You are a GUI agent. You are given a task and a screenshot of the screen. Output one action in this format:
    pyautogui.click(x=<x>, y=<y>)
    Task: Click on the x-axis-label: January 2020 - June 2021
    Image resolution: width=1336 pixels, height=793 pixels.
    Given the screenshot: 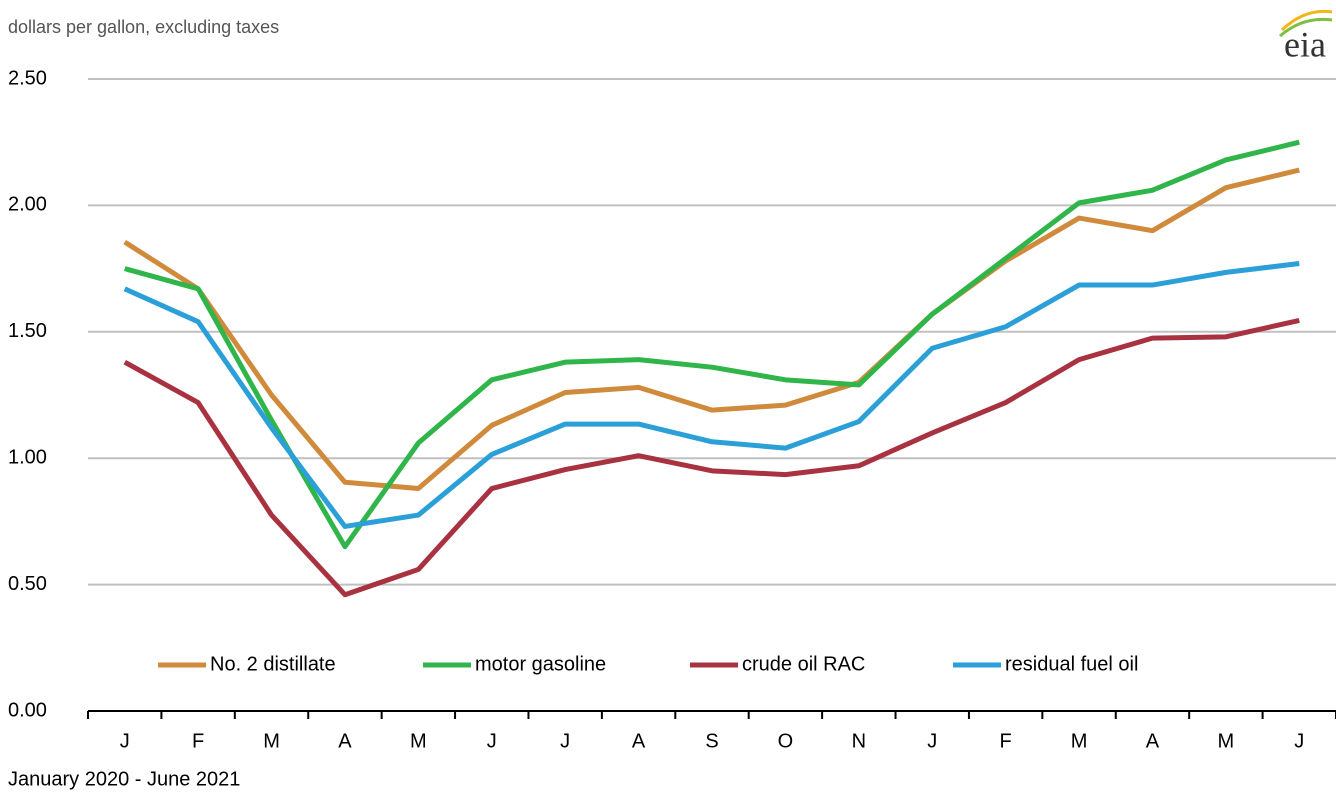 What is the action you would take?
    pyautogui.click(x=124, y=779)
    